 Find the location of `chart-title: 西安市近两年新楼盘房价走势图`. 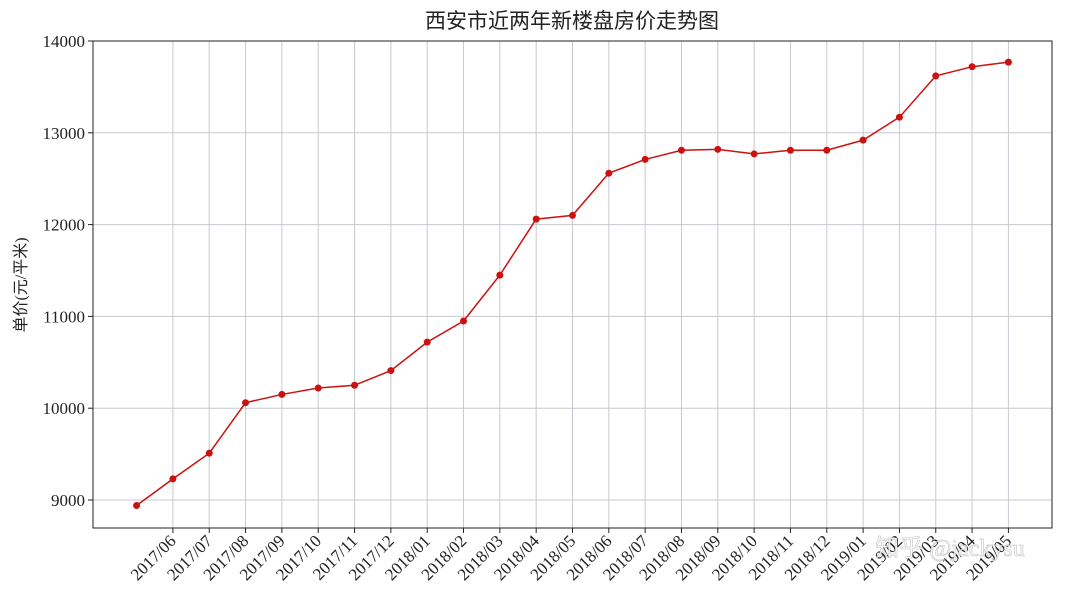

chart-title: 西安市近两年新楼盘房价走势图 is located at coordinates (572, 21).